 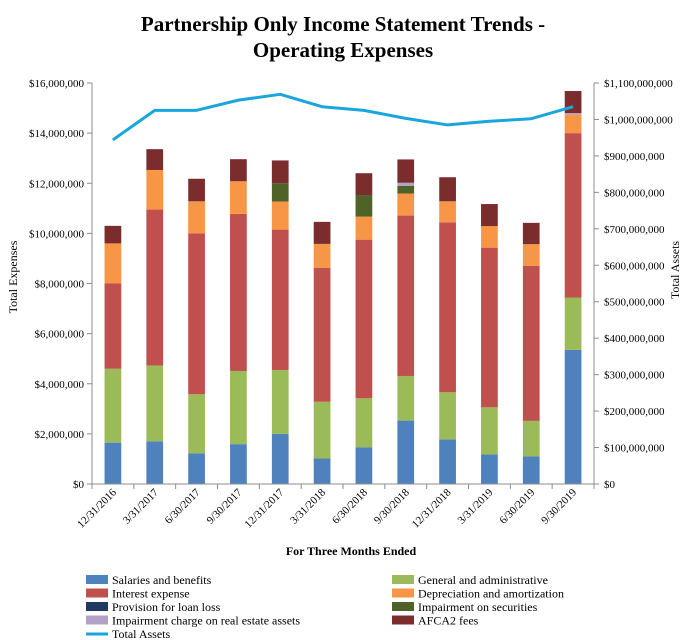 What do you see at coordinates (343, 50) in the screenshot?
I see `chart-title-line-2: Operating Expenses` at bounding box center [343, 50].